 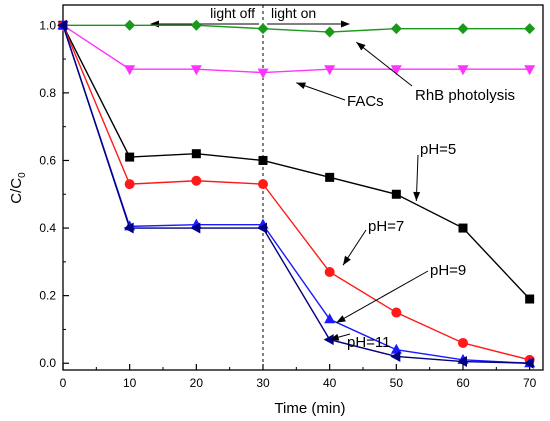 I want to click on y-tick-label: 0.8, so click(x=47, y=93).